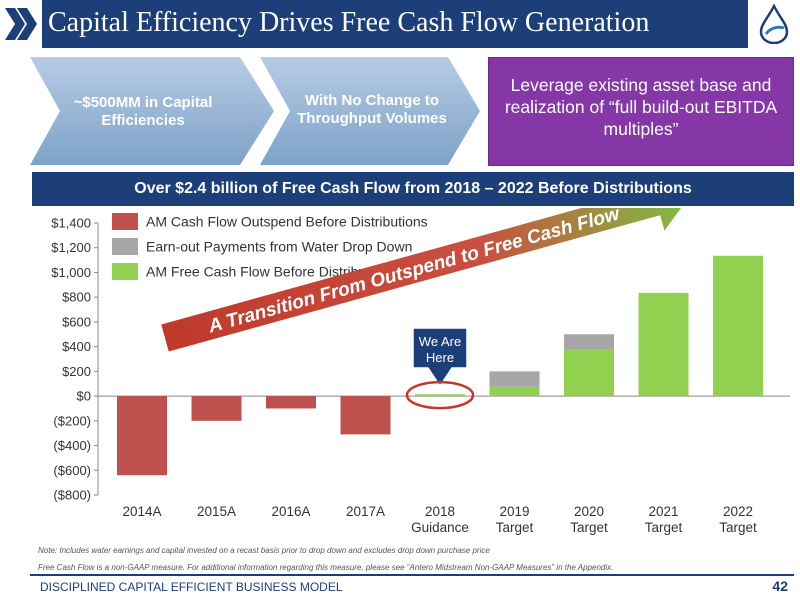 This screenshot has height=600, width=800. What do you see at coordinates (72, 470) in the screenshot?
I see `y-tick-label: ($600)` at bounding box center [72, 470].